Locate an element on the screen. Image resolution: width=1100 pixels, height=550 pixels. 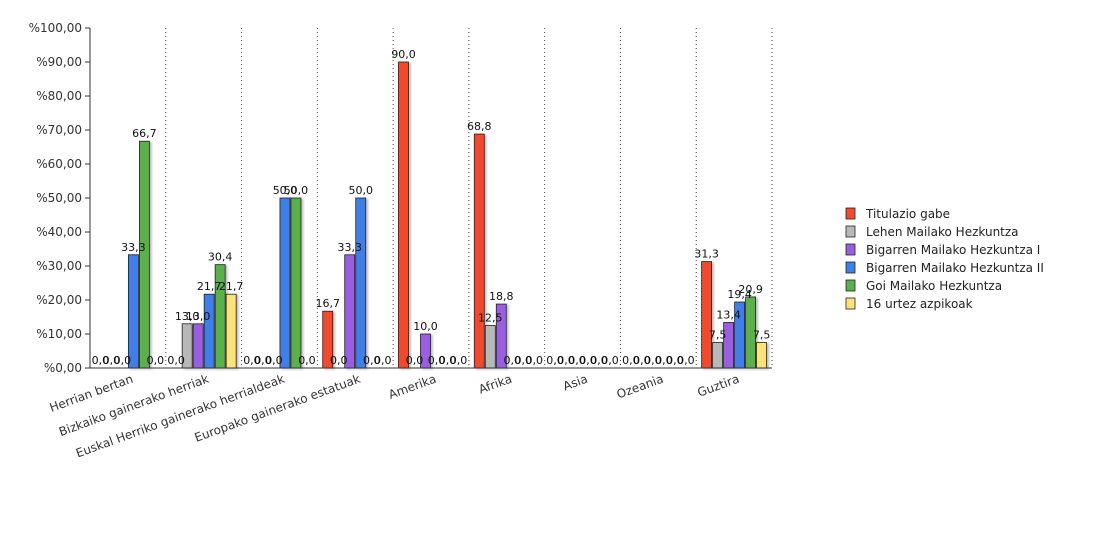
legend-label: 16 urtez azpikoak is located at coordinates (919, 304).